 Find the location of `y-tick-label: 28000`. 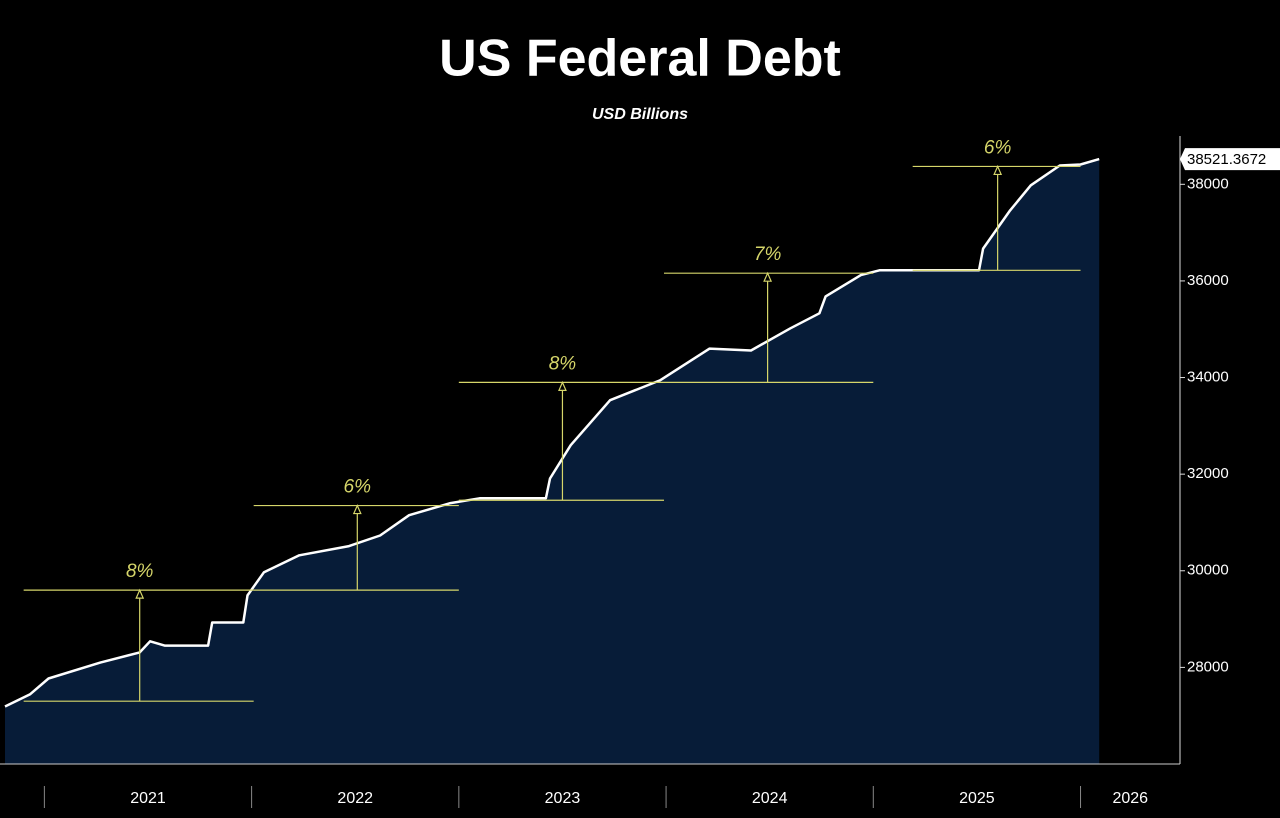

y-tick-label: 28000 is located at coordinates (1208, 666).